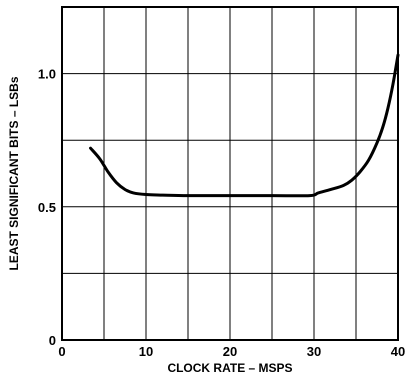 This screenshot has width=409, height=385. What do you see at coordinates (14, 173) in the screenshot?
I see `y-axis-title: LEAST SIGNIFICANT BITS – LSBs` at bounding box center [14, 173].